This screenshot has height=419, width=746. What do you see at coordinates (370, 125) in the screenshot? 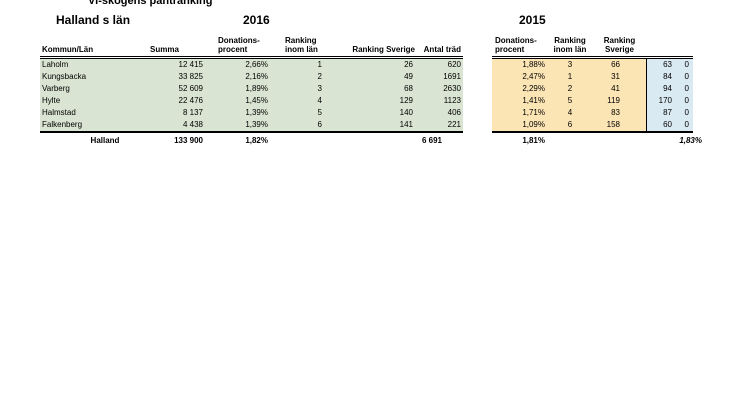
I see `cell-ranking-sverige: 141` at bounding box center [370, 125].